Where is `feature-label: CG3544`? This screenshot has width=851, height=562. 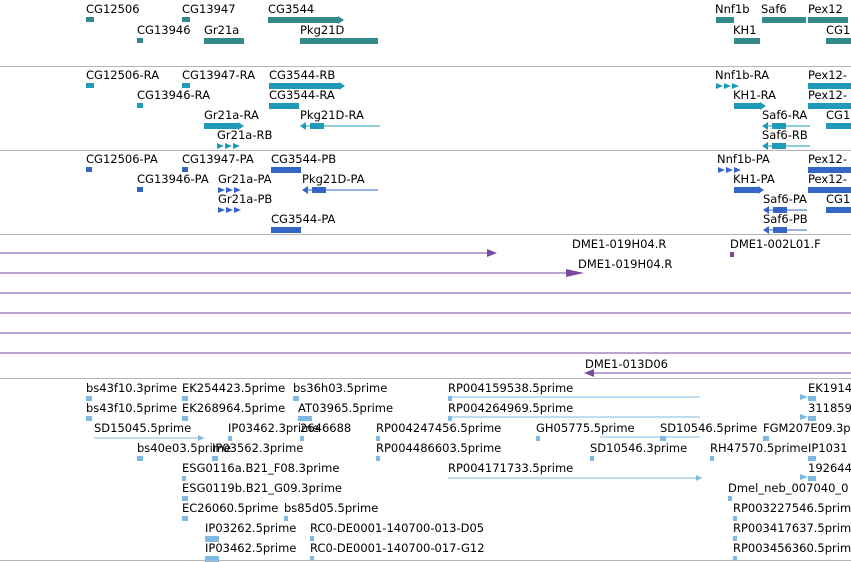
feature-label: CG3544 is located at coordinates (291, 9).